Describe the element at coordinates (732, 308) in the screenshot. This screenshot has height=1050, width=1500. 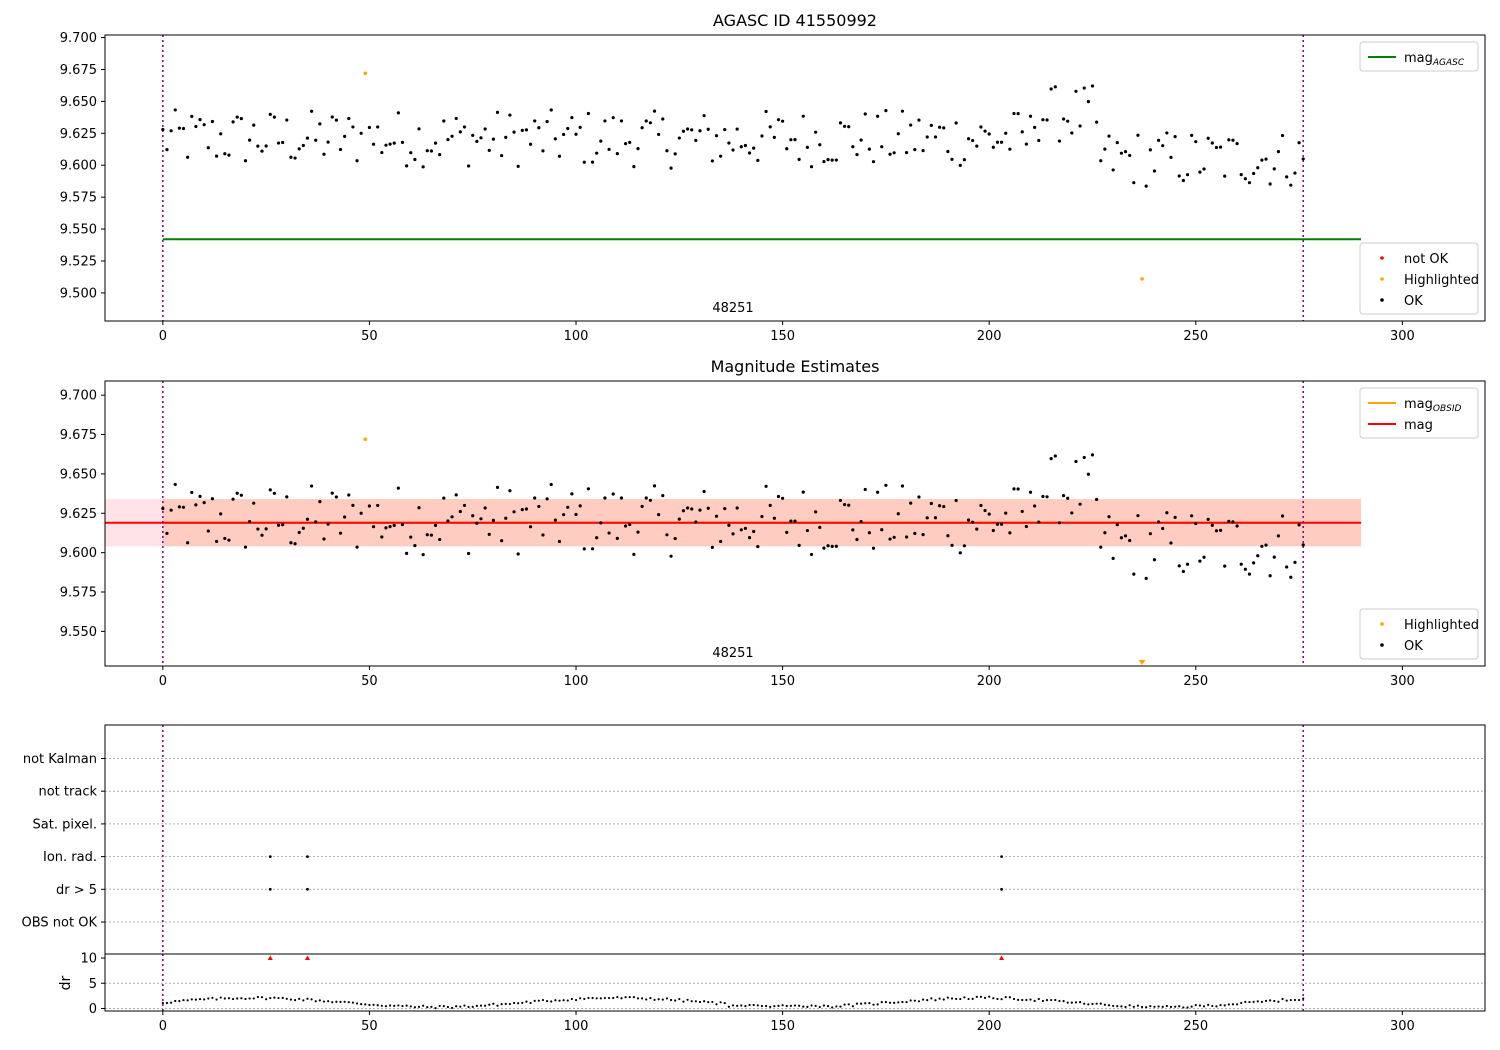
I see `panel-1-obsid-label: 48251` at that location.